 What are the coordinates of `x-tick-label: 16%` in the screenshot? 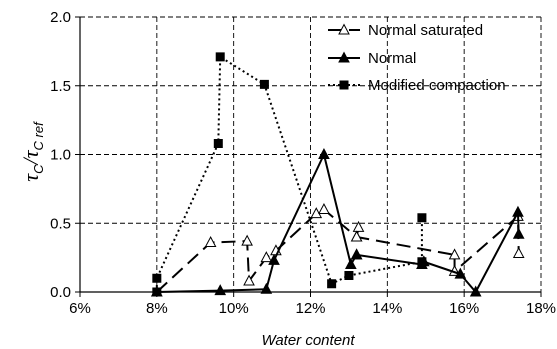 It's located at (464, 308).